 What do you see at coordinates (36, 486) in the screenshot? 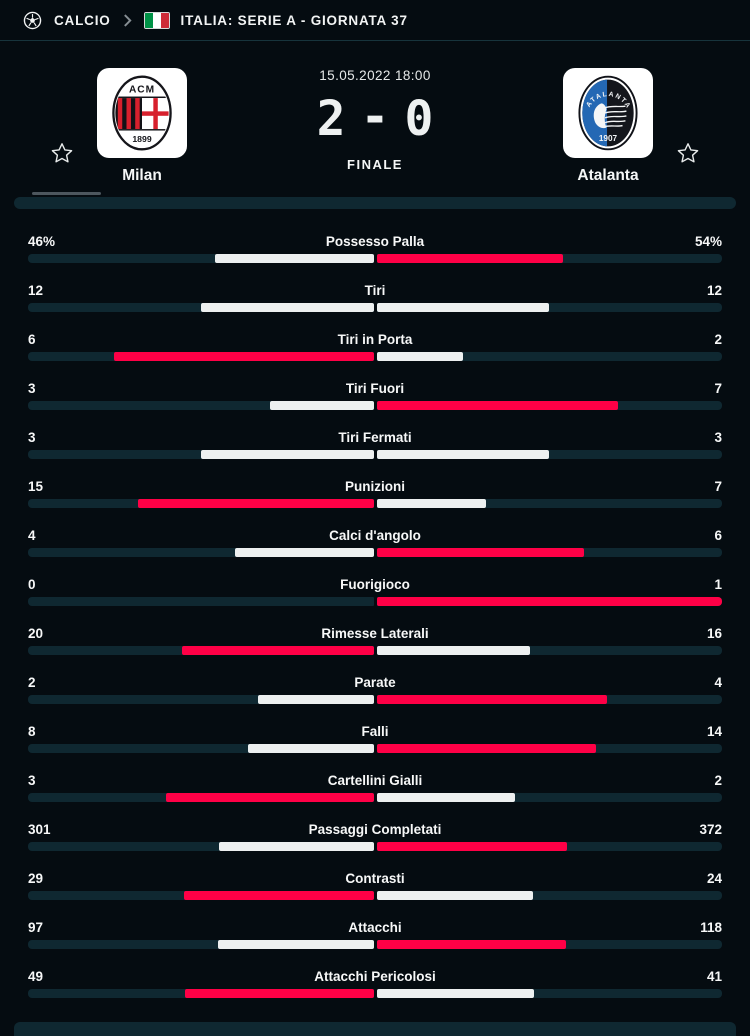
I see `stat-home-value: 15` at bounding box center [36, 486].